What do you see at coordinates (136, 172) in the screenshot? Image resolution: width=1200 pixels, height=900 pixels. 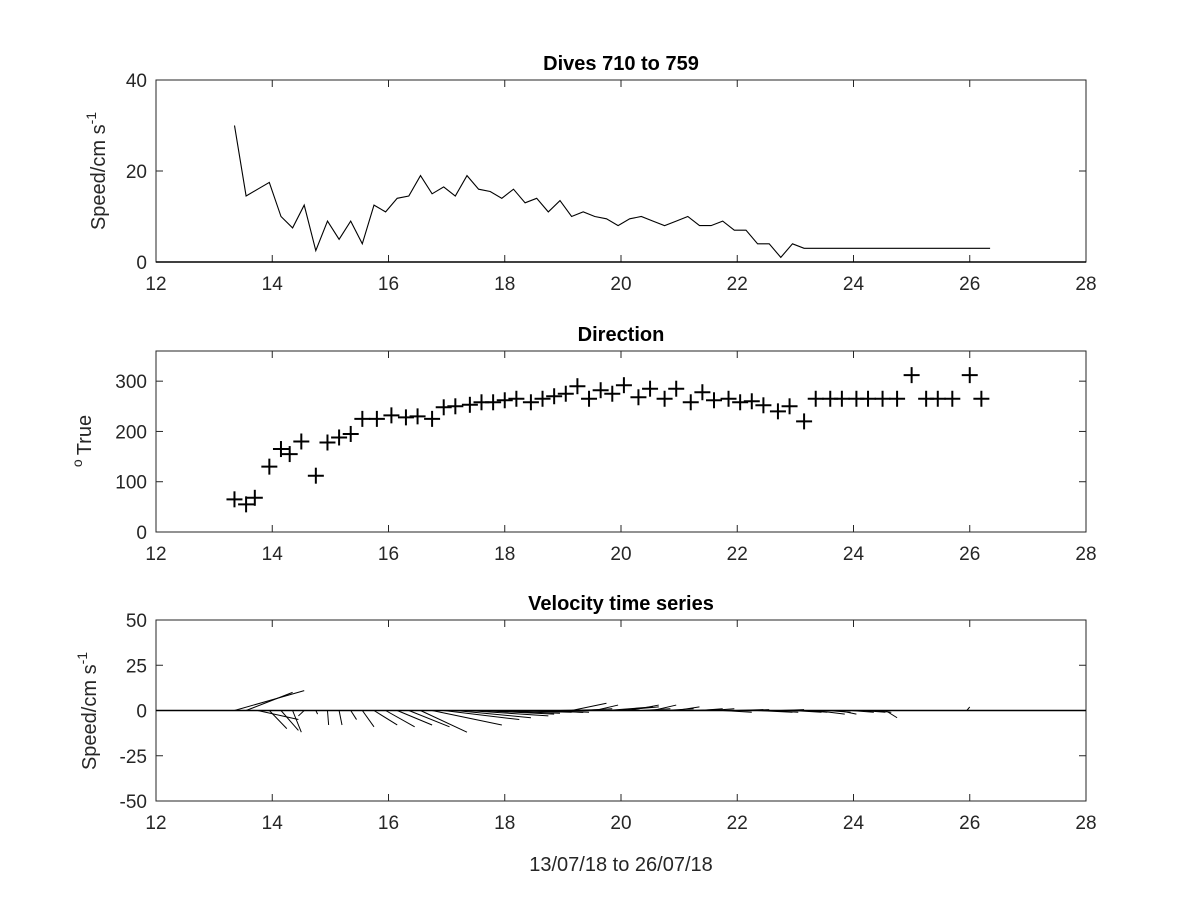 I see `y-tick-label: 20` at bounding box center [136, 172].